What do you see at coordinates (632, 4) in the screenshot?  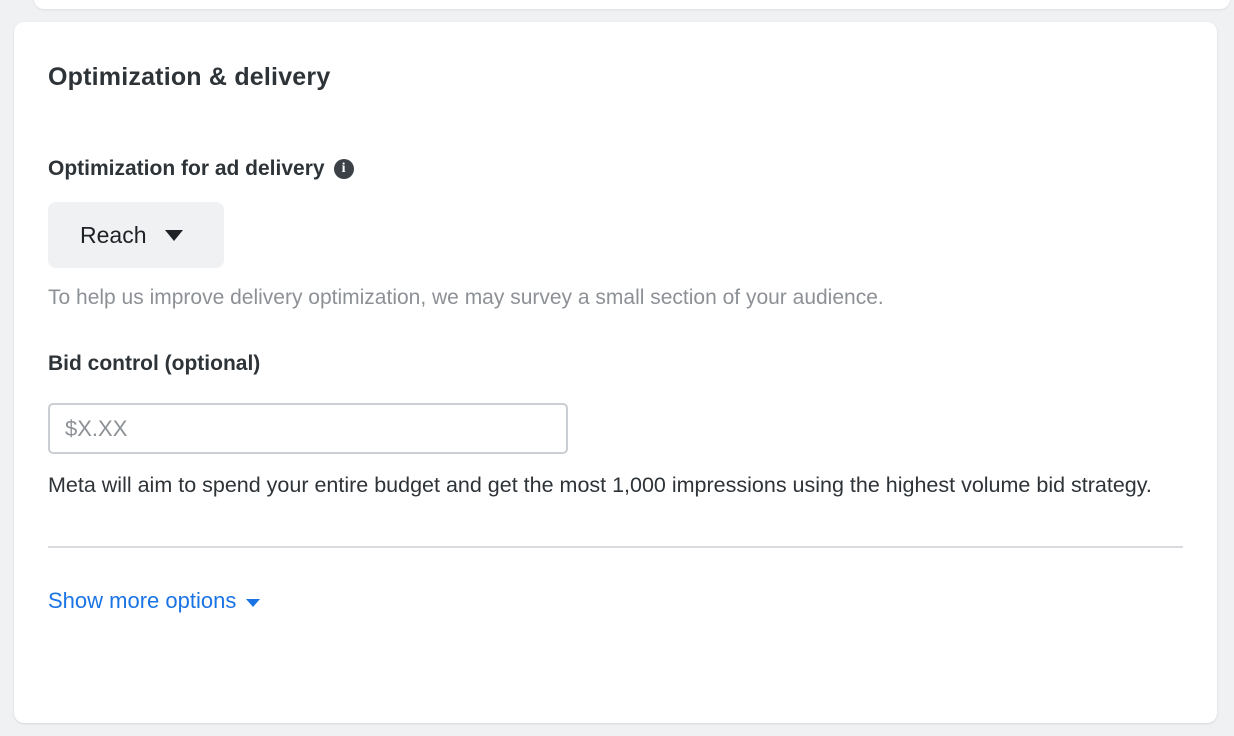 I see `previous-card-bottom-edge` at bounding box center [632, 4].